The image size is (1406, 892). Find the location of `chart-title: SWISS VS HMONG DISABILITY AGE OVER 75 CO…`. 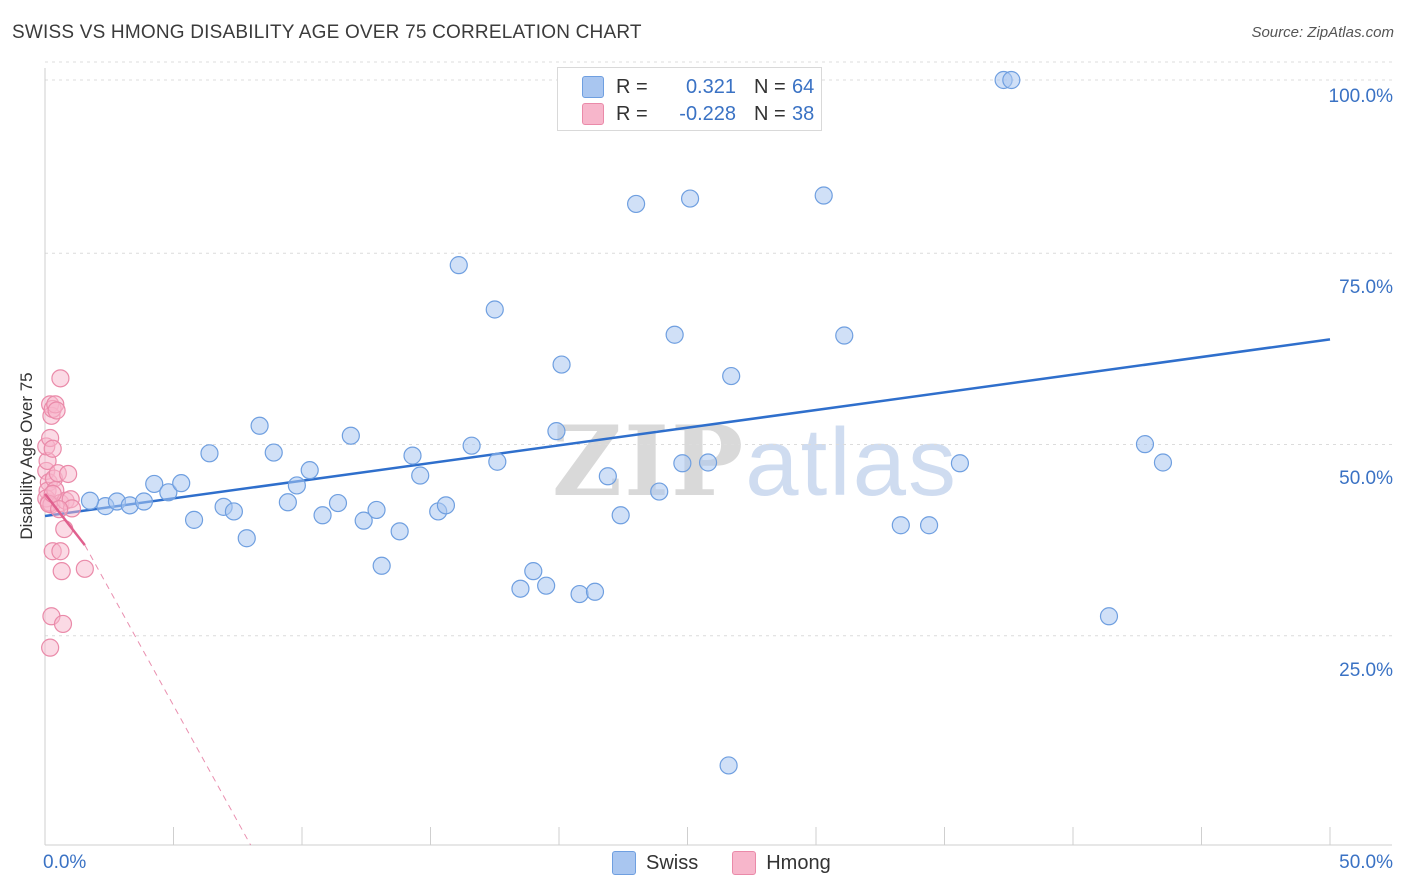

chart-title: SWISS VS HMONG DISABILITY AGE OVER 75 CO… is located at coordinates (327, 32).